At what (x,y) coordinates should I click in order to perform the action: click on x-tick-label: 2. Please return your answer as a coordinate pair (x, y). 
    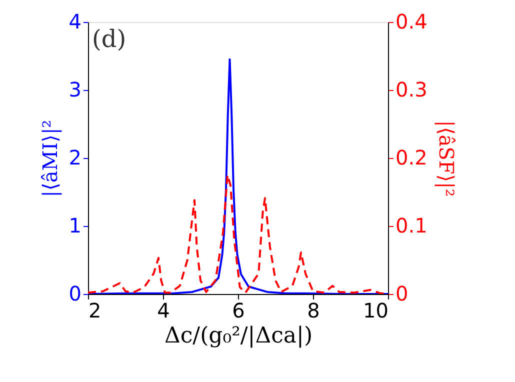
    Looking at the image, I should click on (95, 310).